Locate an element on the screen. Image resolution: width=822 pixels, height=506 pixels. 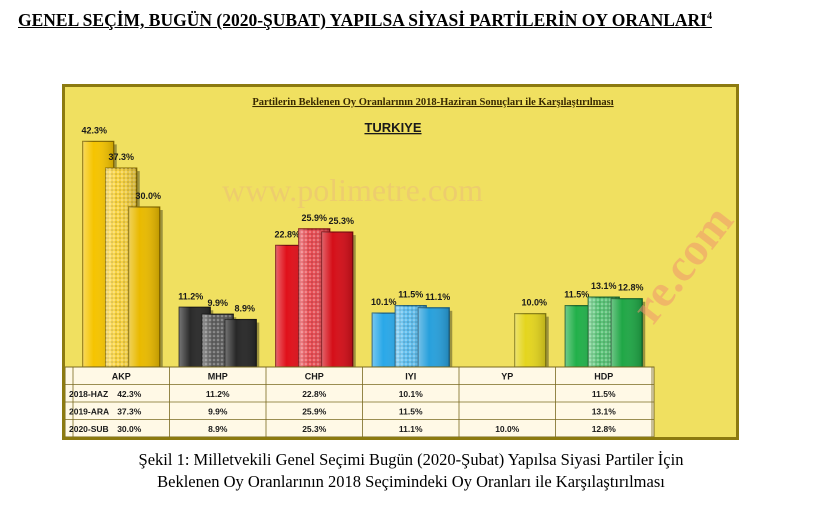
table-row-label: 2019-ARA is located at coordinates (89, 412).